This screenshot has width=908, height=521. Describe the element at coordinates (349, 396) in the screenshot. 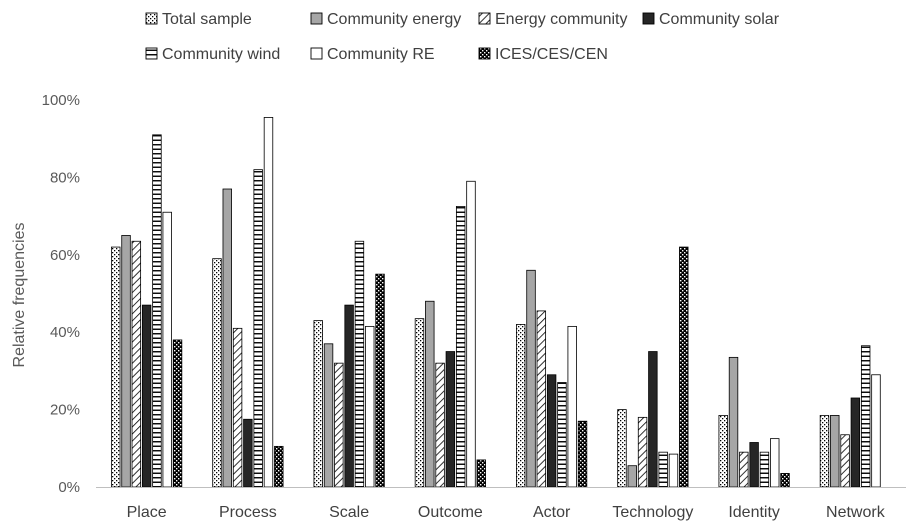

I see `bar-scale-community-solar` at that location.